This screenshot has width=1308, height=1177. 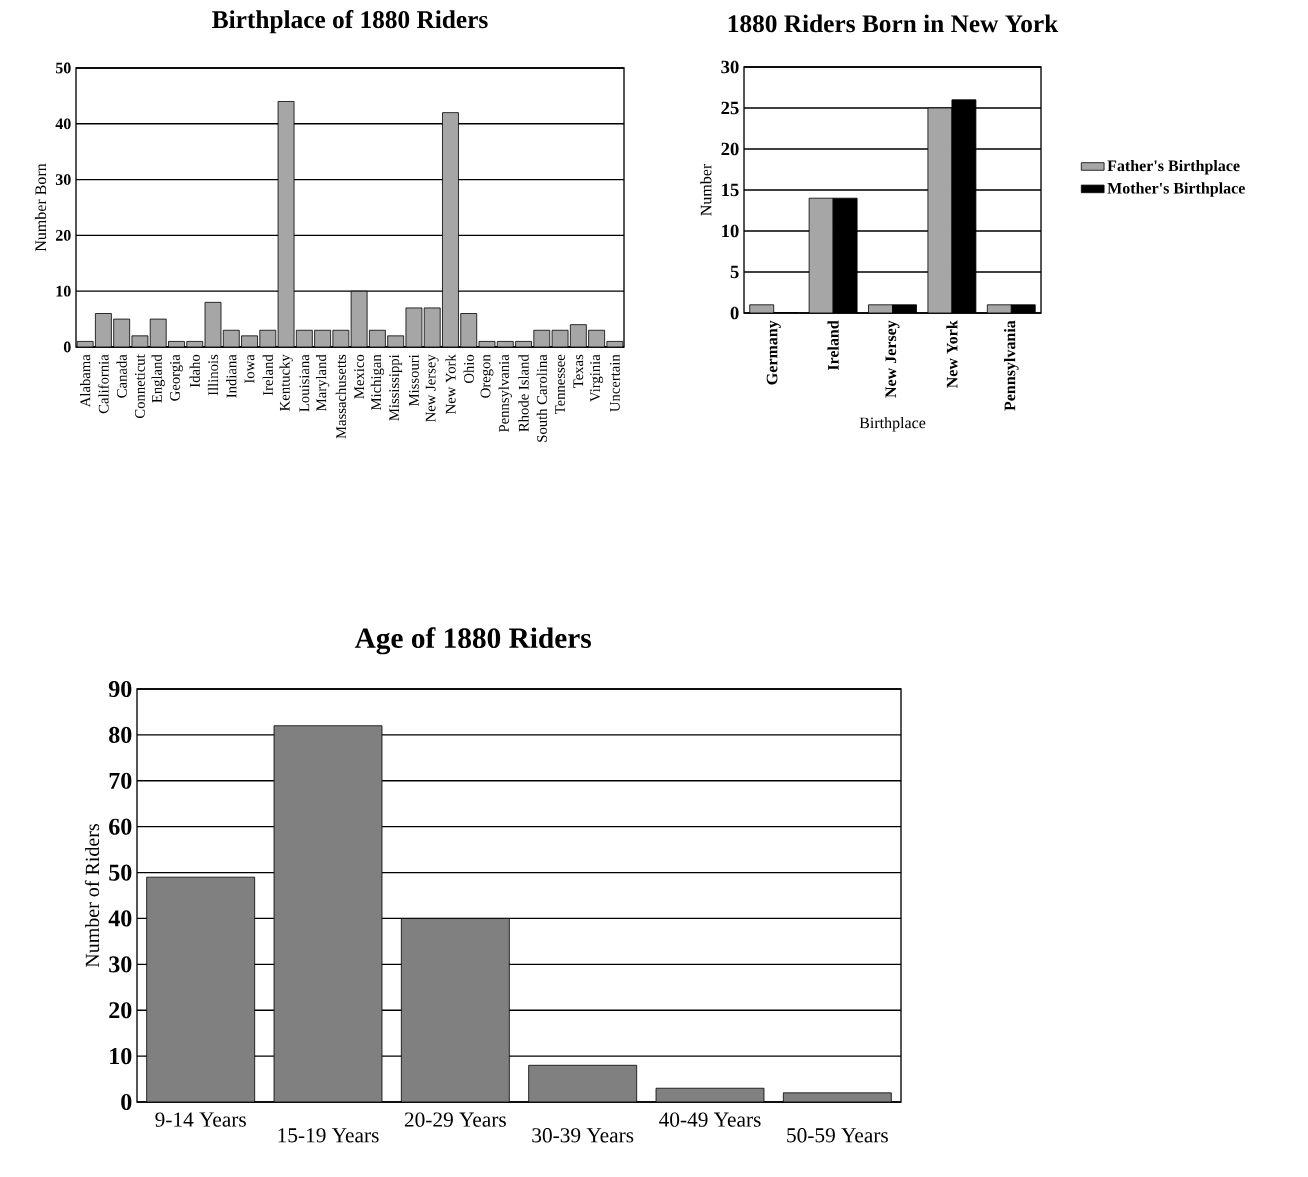 What do you see at coordinates (560, 384) in the screenshot?
I see `x-tick-label: Tennessee` at bounding box center [560, 384].